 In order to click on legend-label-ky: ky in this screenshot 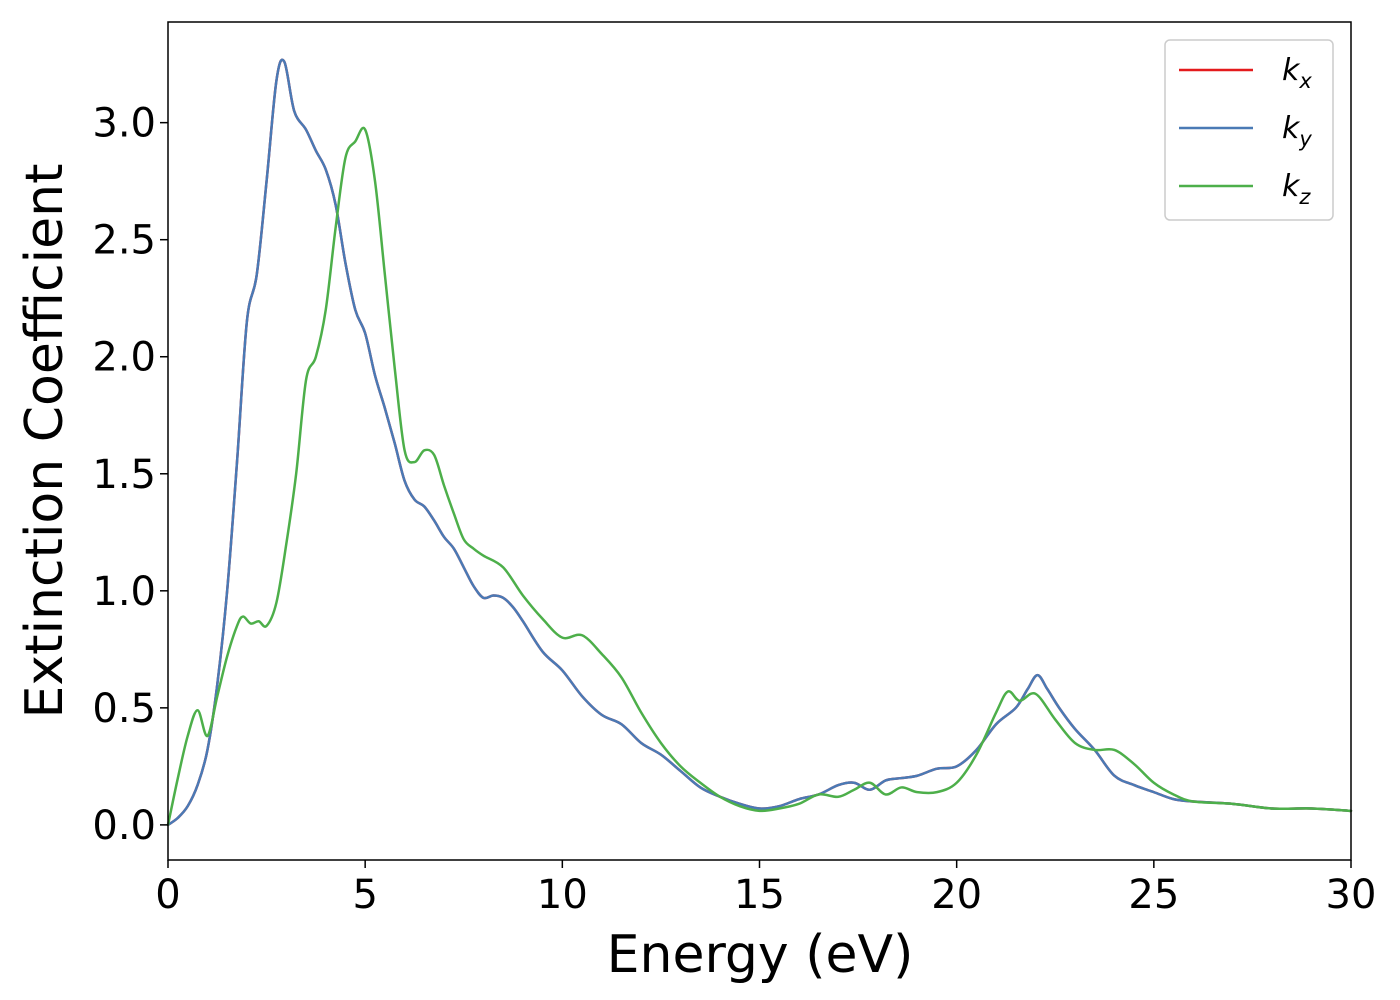, I will do `click(1297, 131)`.